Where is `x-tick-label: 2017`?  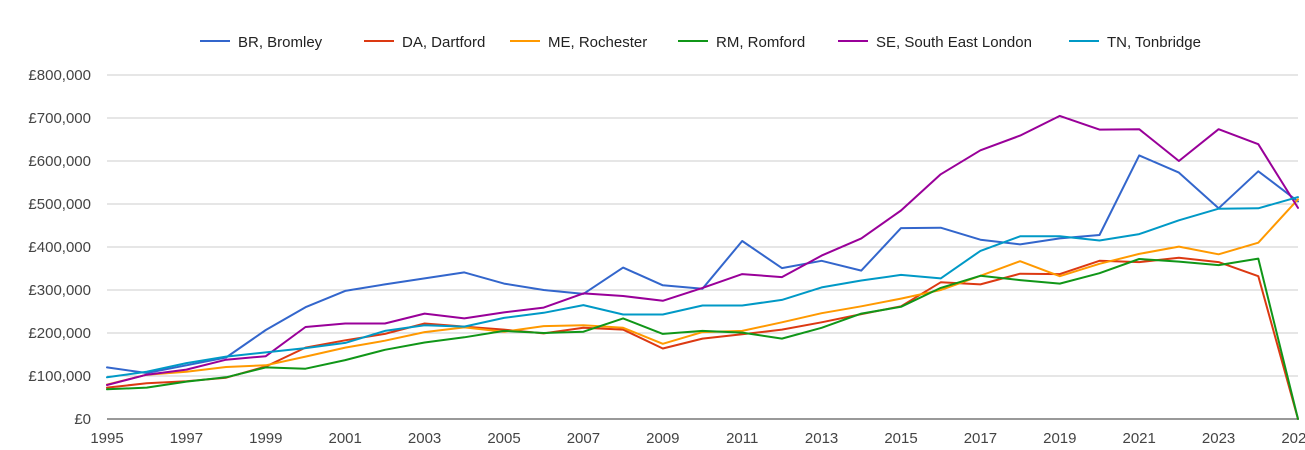
x-tick-label: 2017 is located at coordinates (980, 438).